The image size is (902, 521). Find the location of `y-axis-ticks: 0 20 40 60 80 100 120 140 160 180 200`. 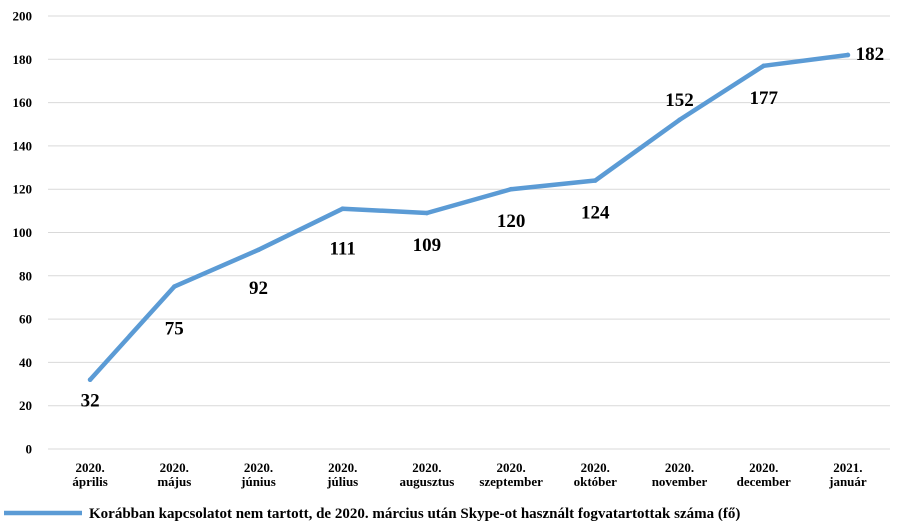

y-axis-ticks: 0 20 40 60 80 100 120 140 160 180 200 is located at coordinates (23, 233).